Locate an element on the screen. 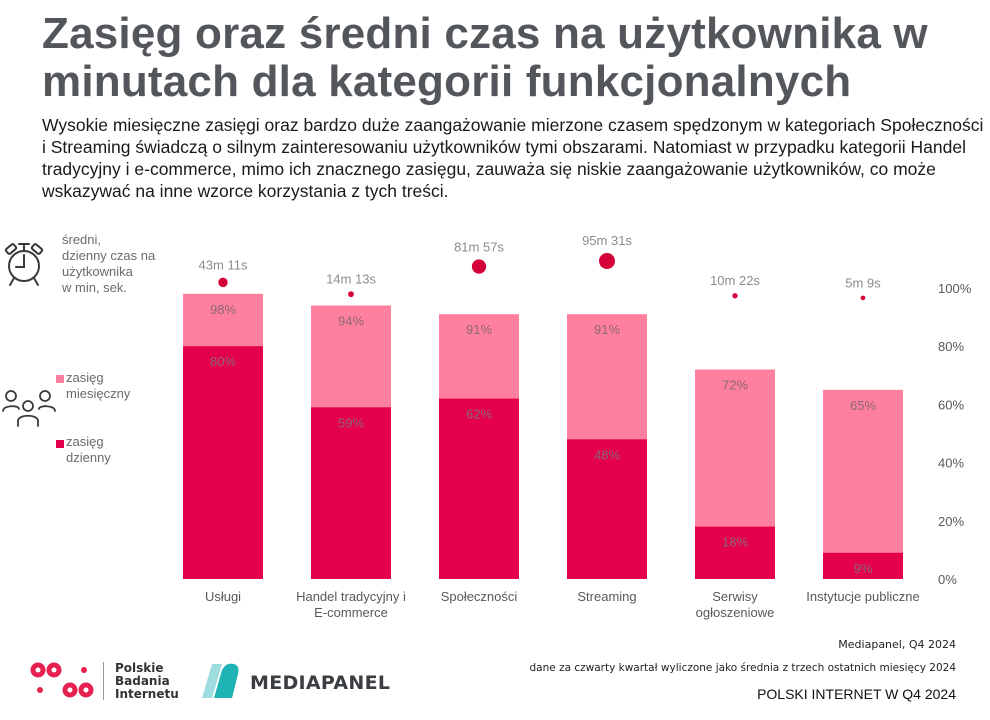  category-label: Instytucje publiczne is located at coordinates (862, 596).